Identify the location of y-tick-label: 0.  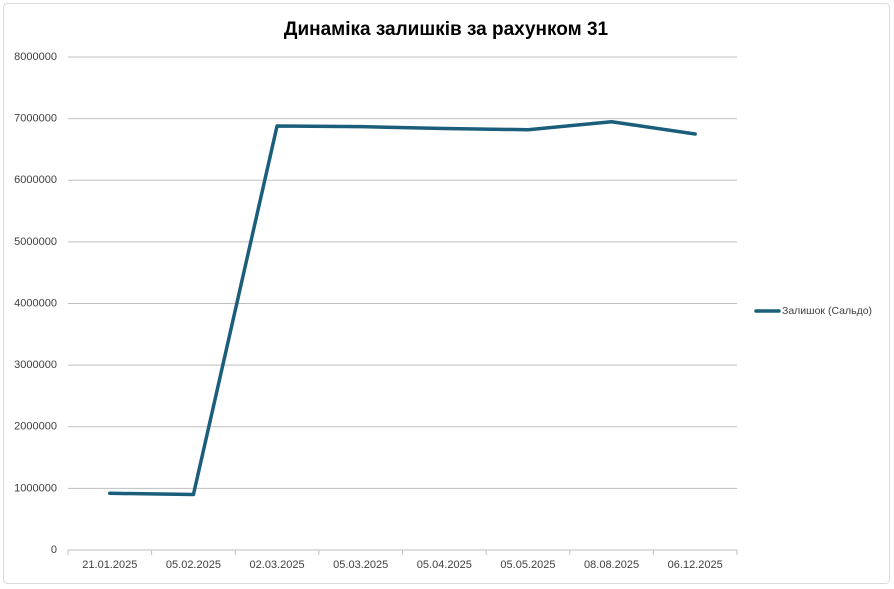
(54, 550).